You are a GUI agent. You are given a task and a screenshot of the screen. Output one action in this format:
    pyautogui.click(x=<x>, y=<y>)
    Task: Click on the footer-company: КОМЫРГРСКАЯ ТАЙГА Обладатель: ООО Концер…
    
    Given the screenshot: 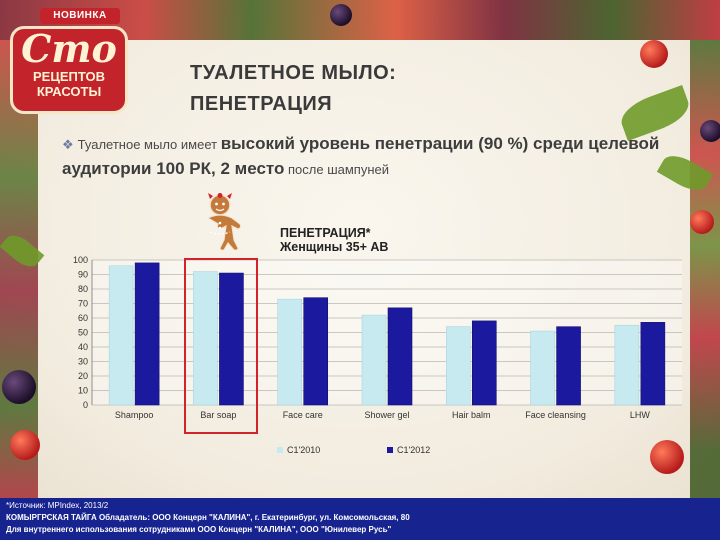 What is the action you would take?
    pyautogui.click(x=208, y=517)
    